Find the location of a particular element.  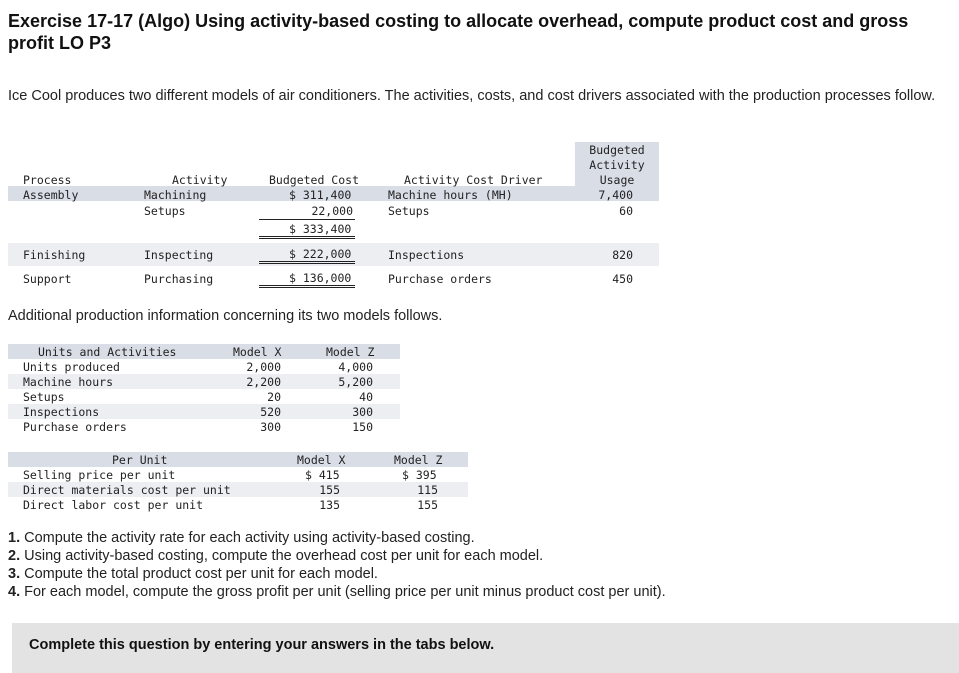

row-model-z: 40 is located at coordinates (366, 397).